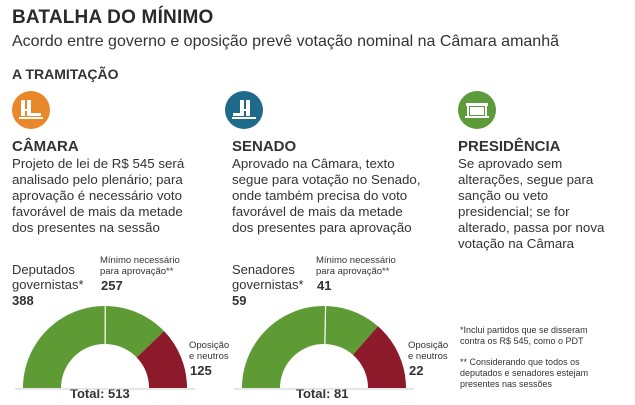 This screenshot has height=405, width=635. Describe the element at coordinates (201, 370) in the screenshot. I see `camara-opp-value: 125` at that location.